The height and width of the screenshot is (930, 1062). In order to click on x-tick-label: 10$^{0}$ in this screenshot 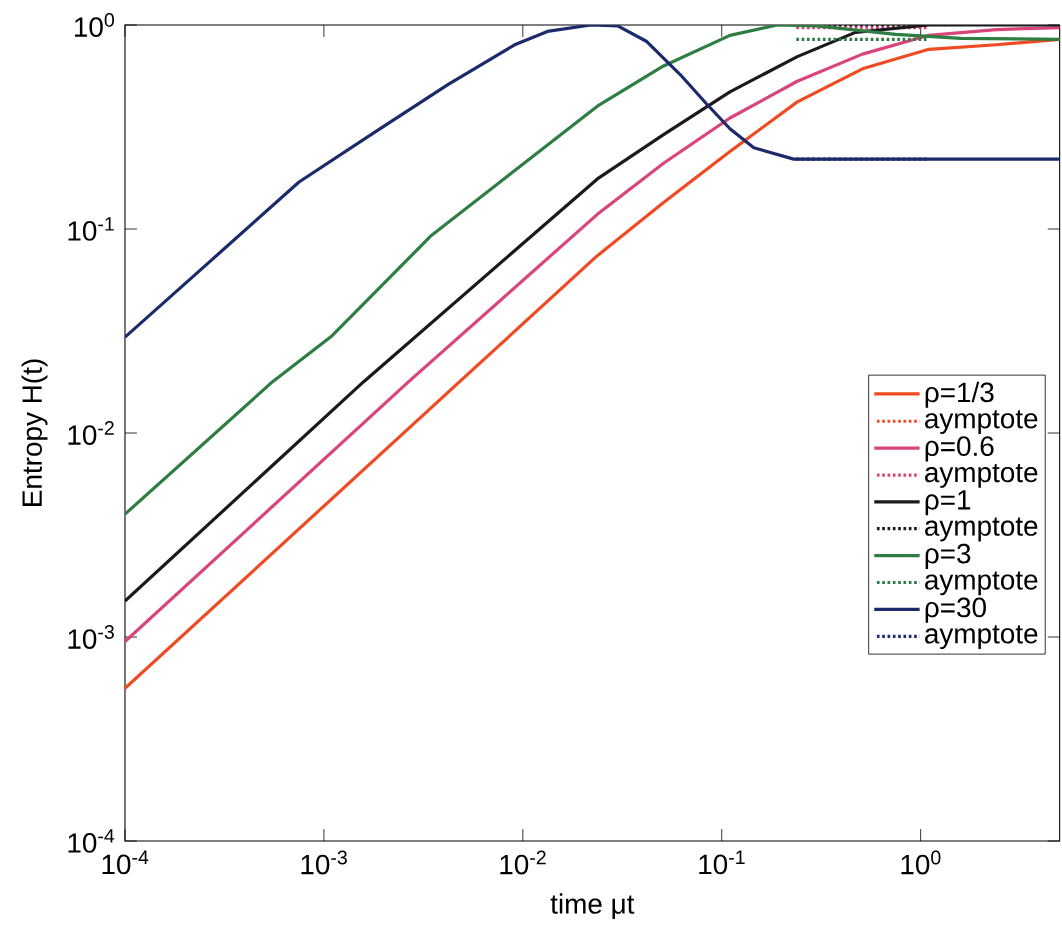, I will do `click(921, 862)`.